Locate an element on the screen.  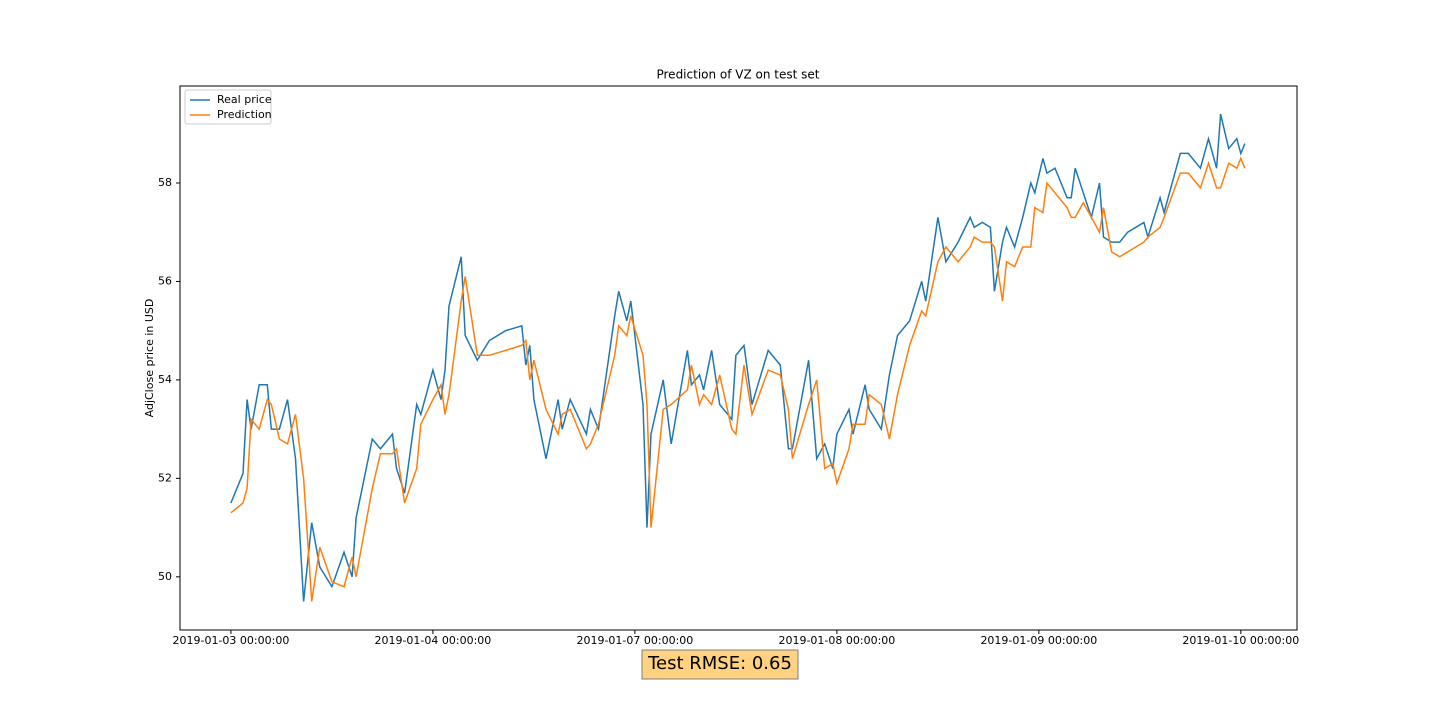
legend-label: Prediction is located at coordinates (244, 114).